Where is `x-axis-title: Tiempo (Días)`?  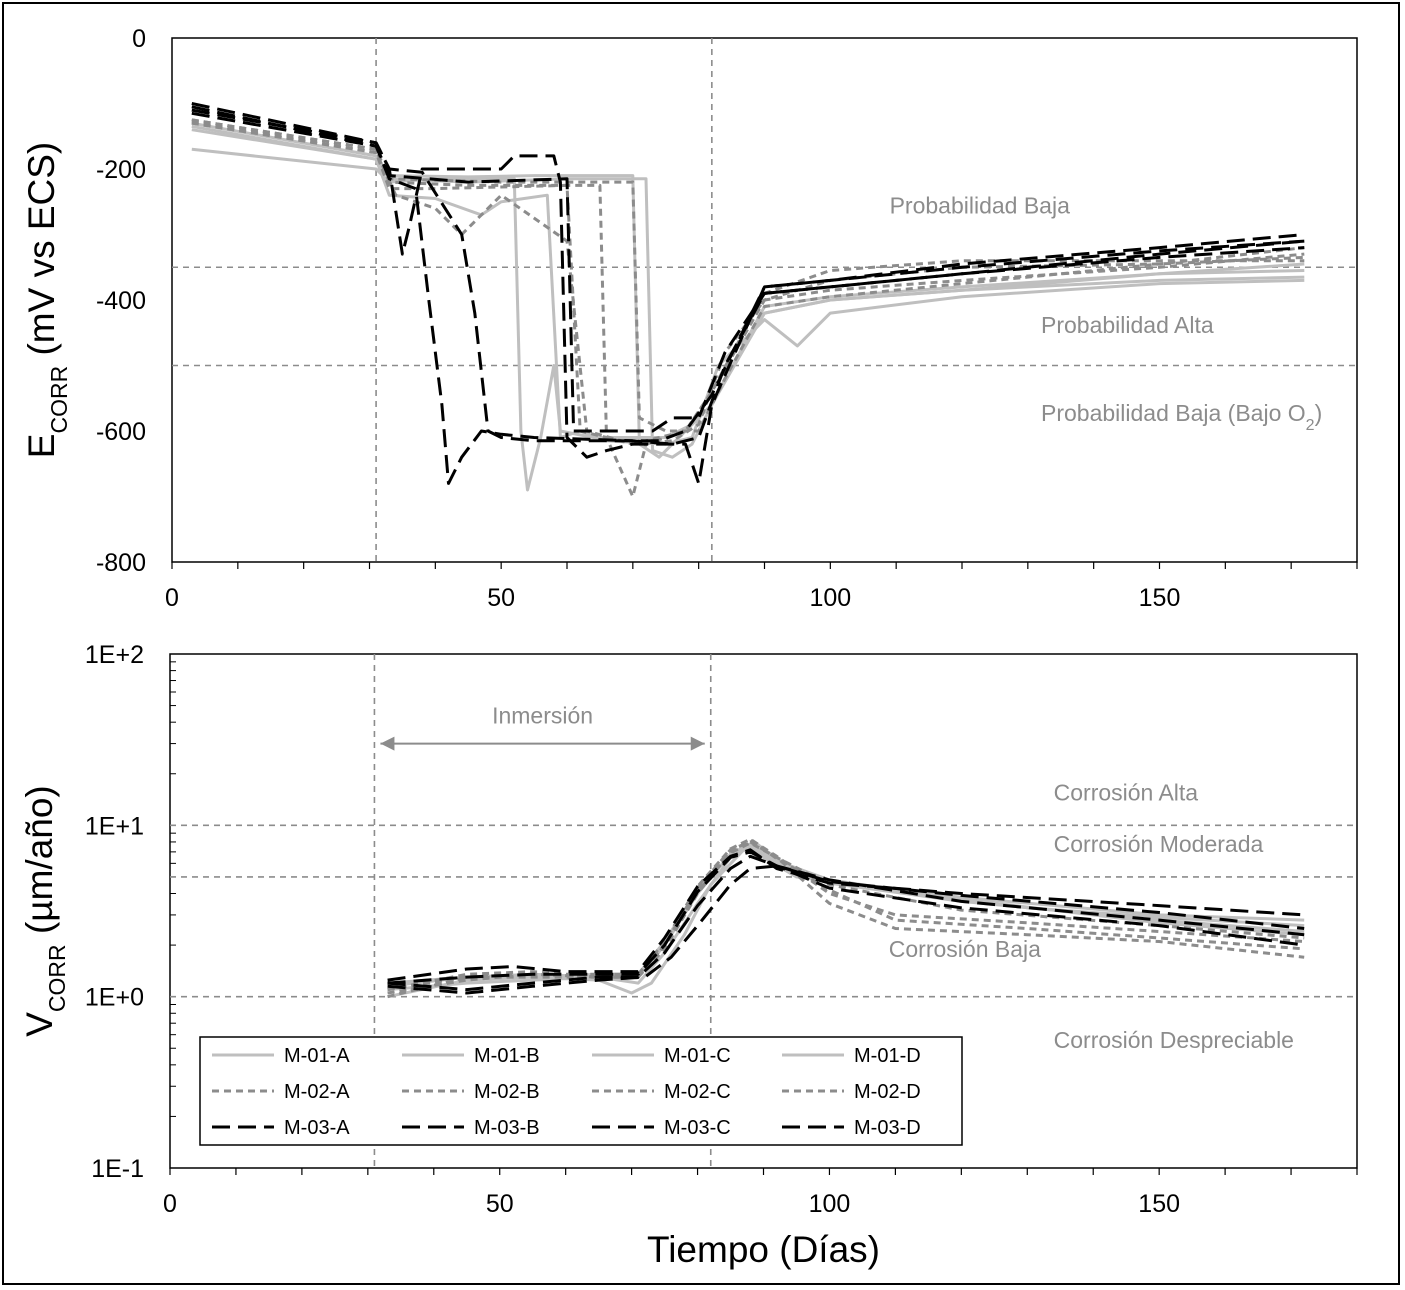 x-axis-title: Tiempo (Días) is located at coordinates (763, 1249).